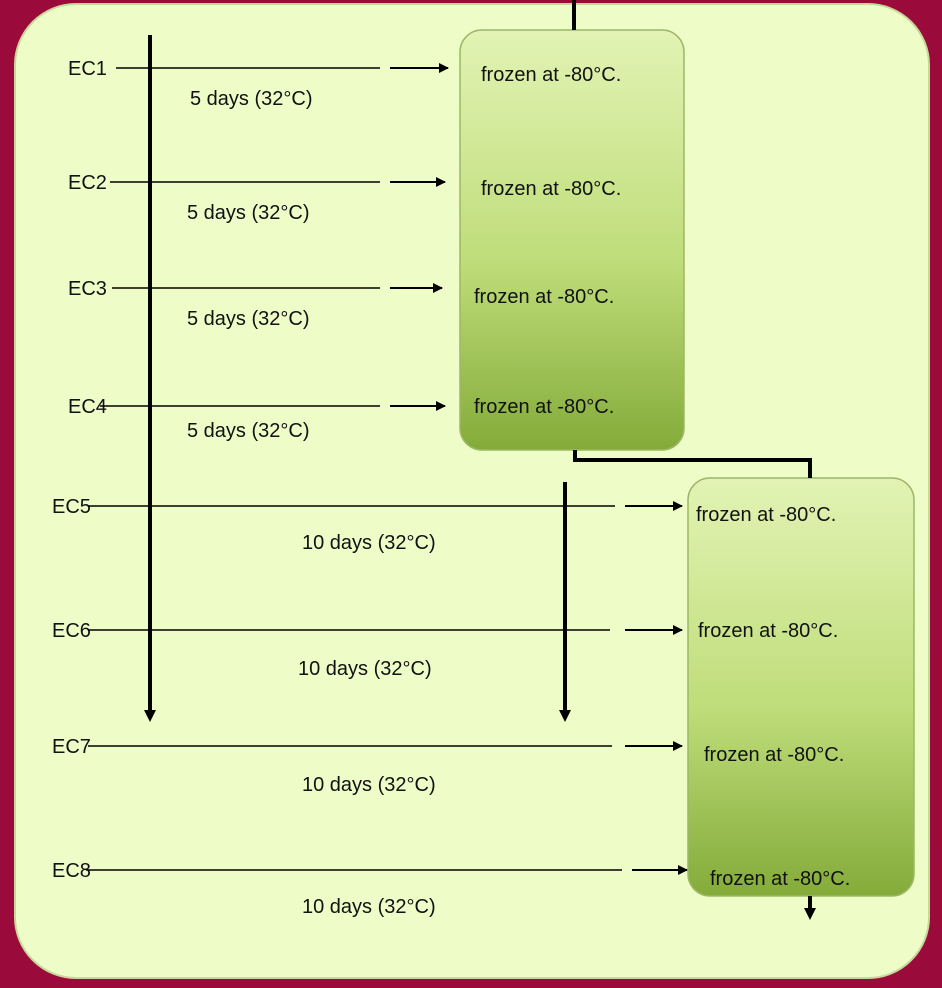  What do you see at coordinates (565, 716) in the screenshot?
I see `timeline-secondary-arrowhead` at bounding box center [565, 716].